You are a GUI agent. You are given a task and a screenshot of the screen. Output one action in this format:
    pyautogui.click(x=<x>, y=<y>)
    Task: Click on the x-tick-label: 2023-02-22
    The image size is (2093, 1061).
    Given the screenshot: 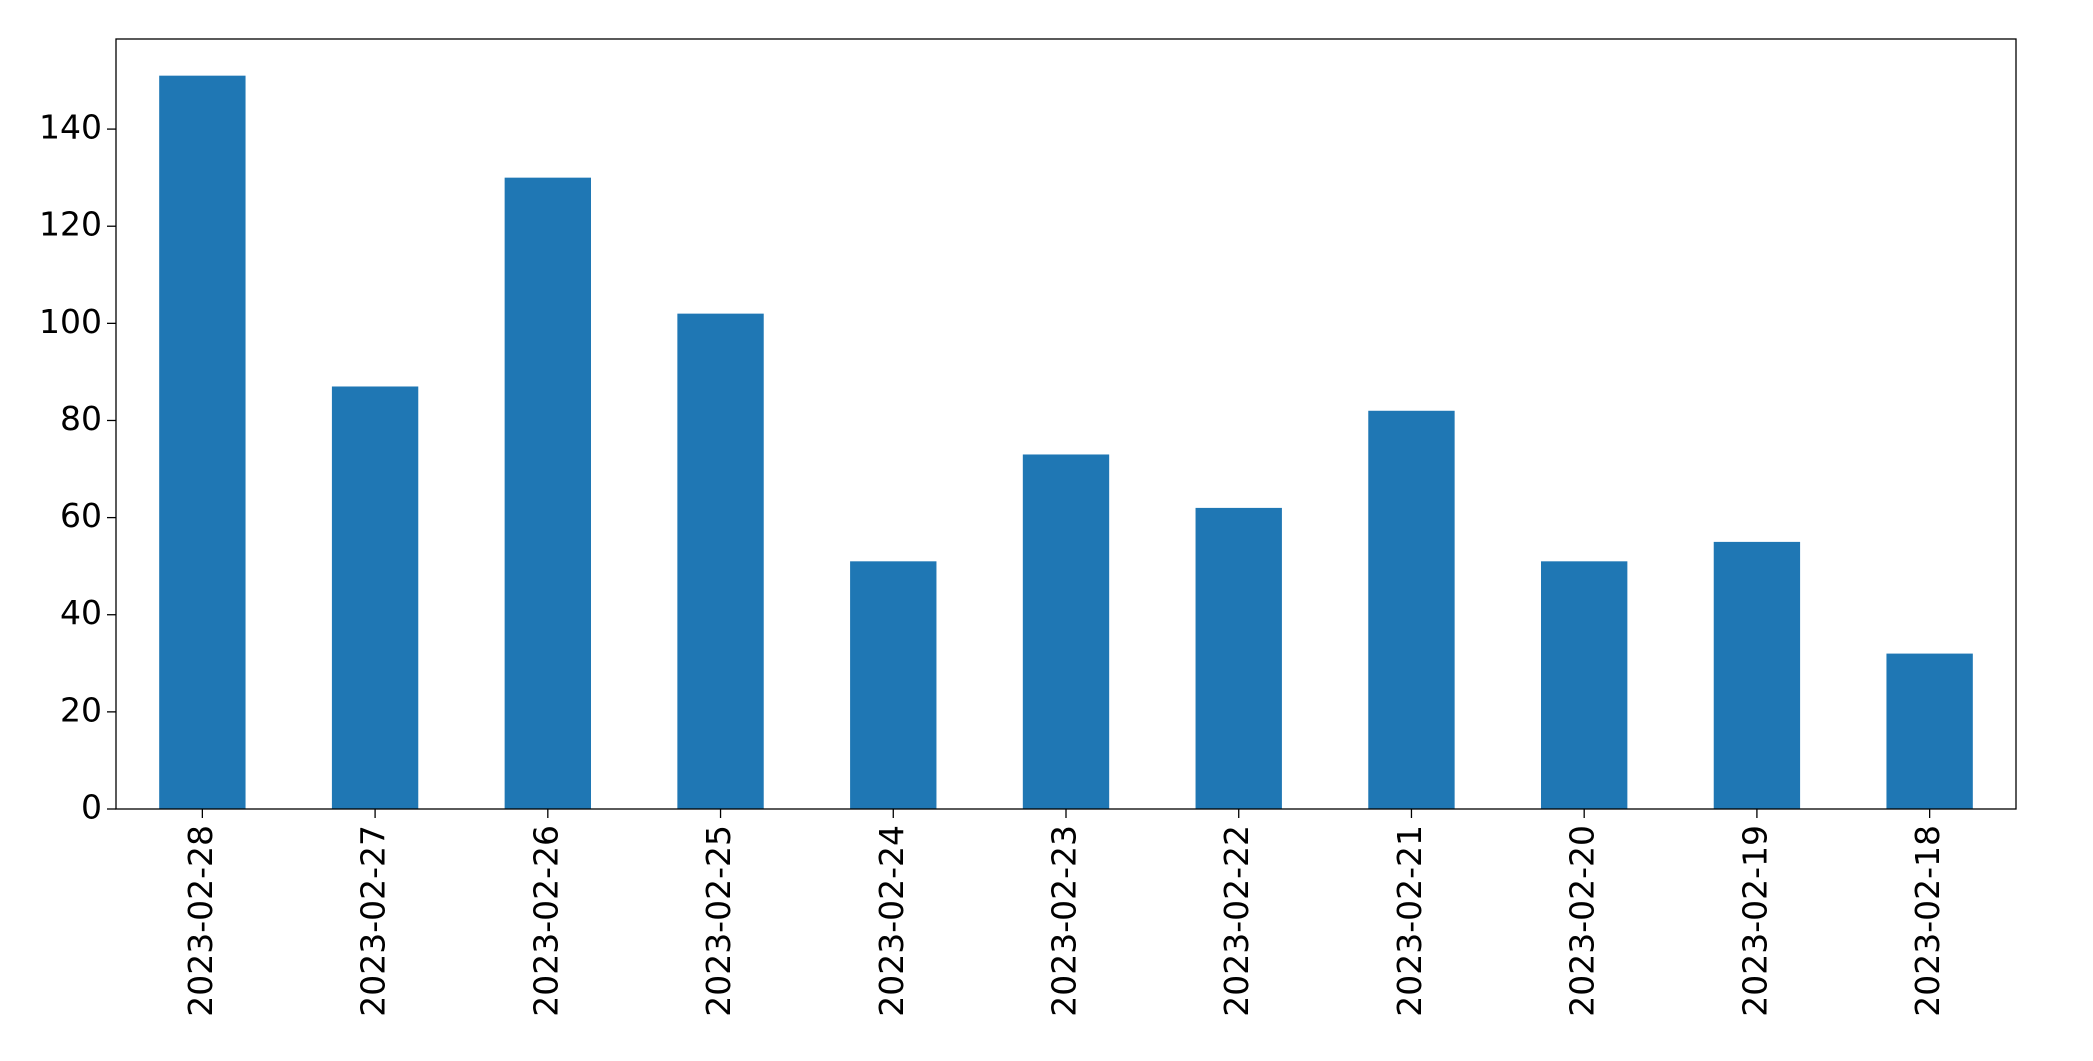 What is the action you would take?
    pyautogui.click(x=1236, y=921)
    